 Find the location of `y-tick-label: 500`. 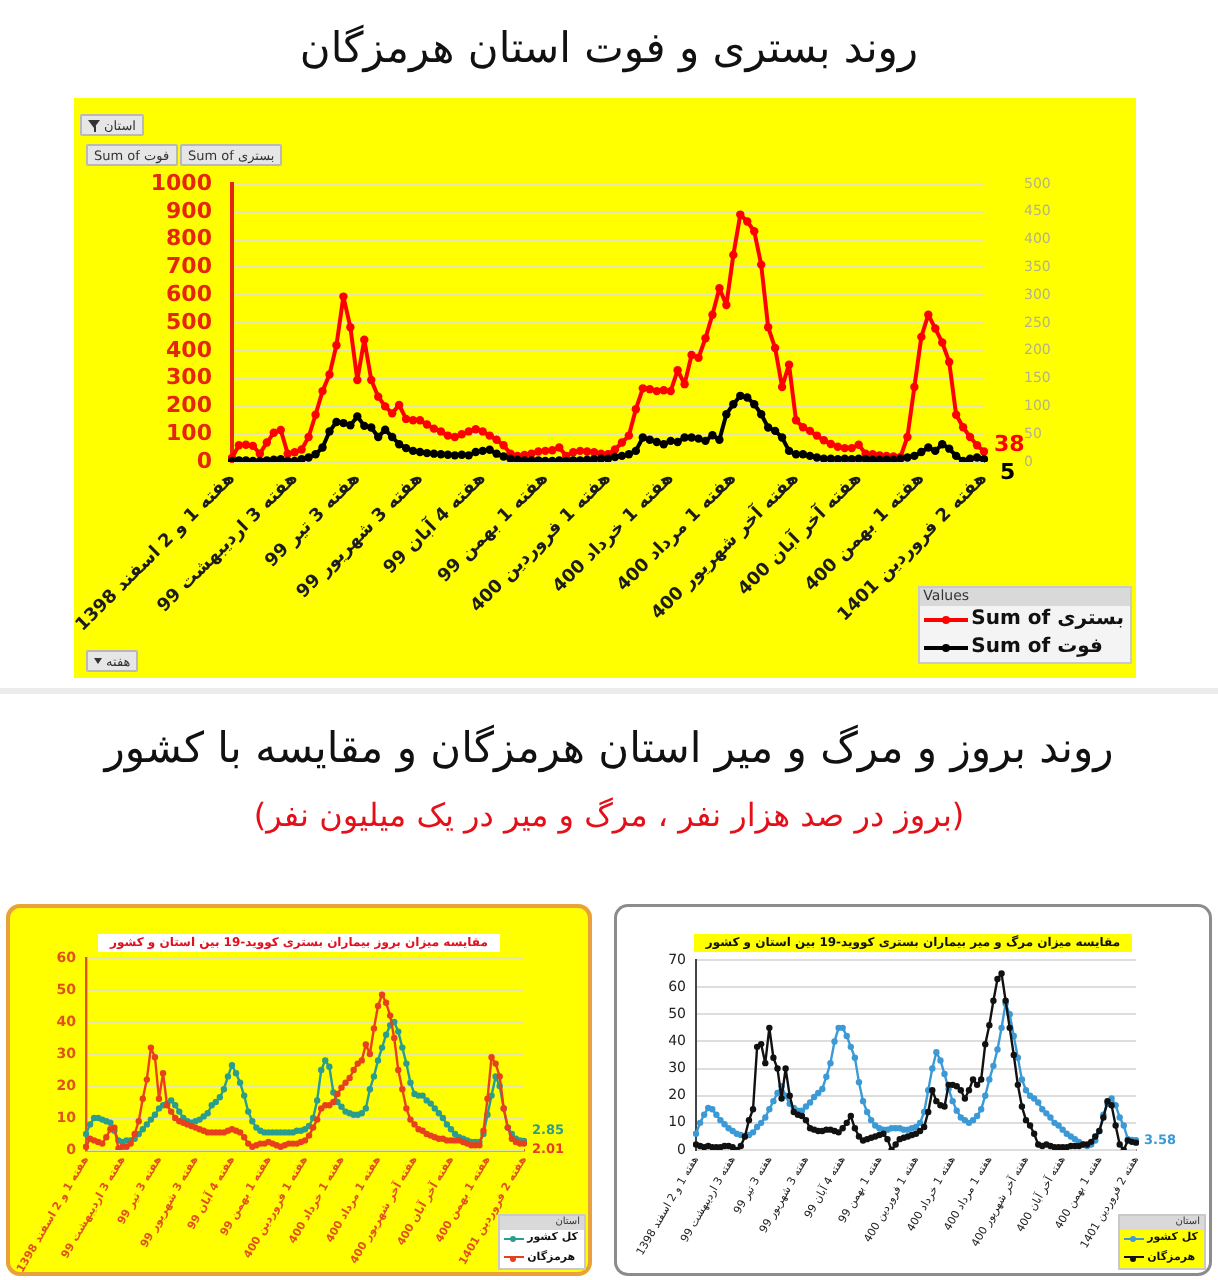

y-tick-label: 500 is located at coordinates (189, 321).